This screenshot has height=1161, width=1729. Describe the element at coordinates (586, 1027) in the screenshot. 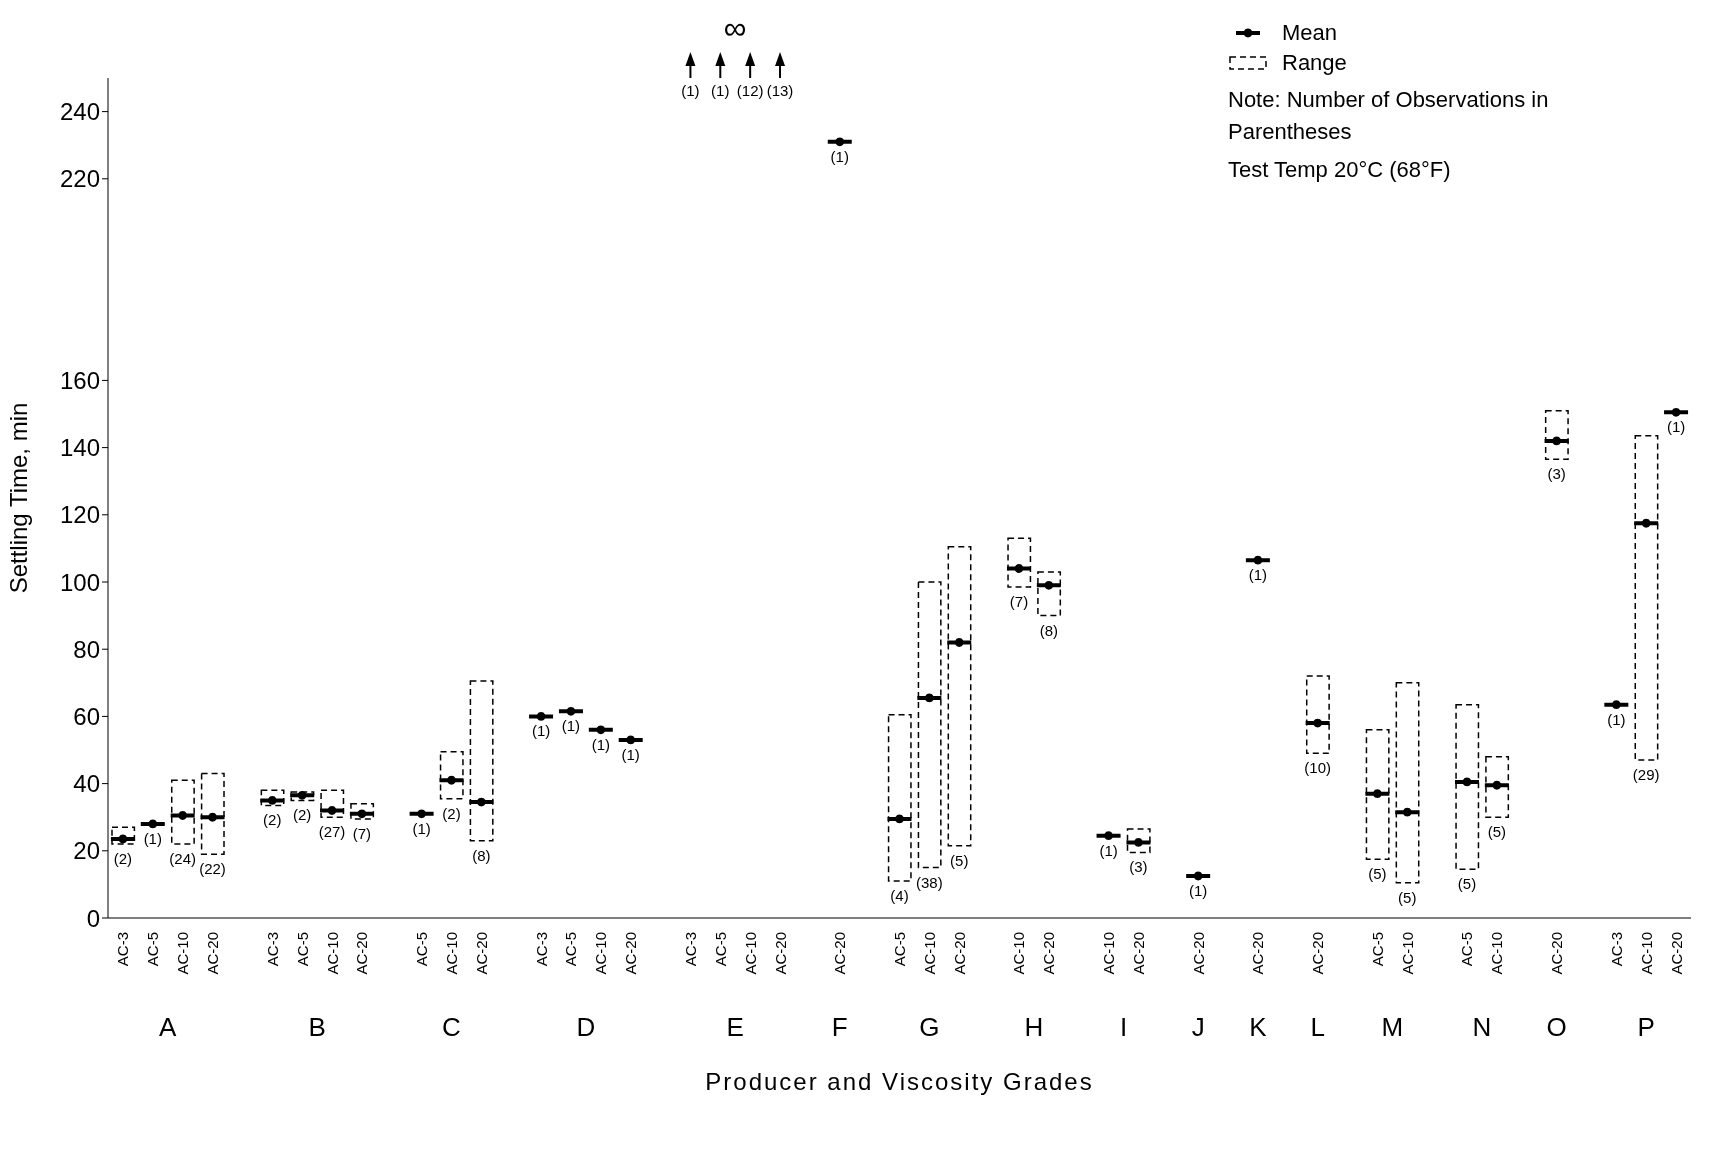

I see `text: D` at that location.